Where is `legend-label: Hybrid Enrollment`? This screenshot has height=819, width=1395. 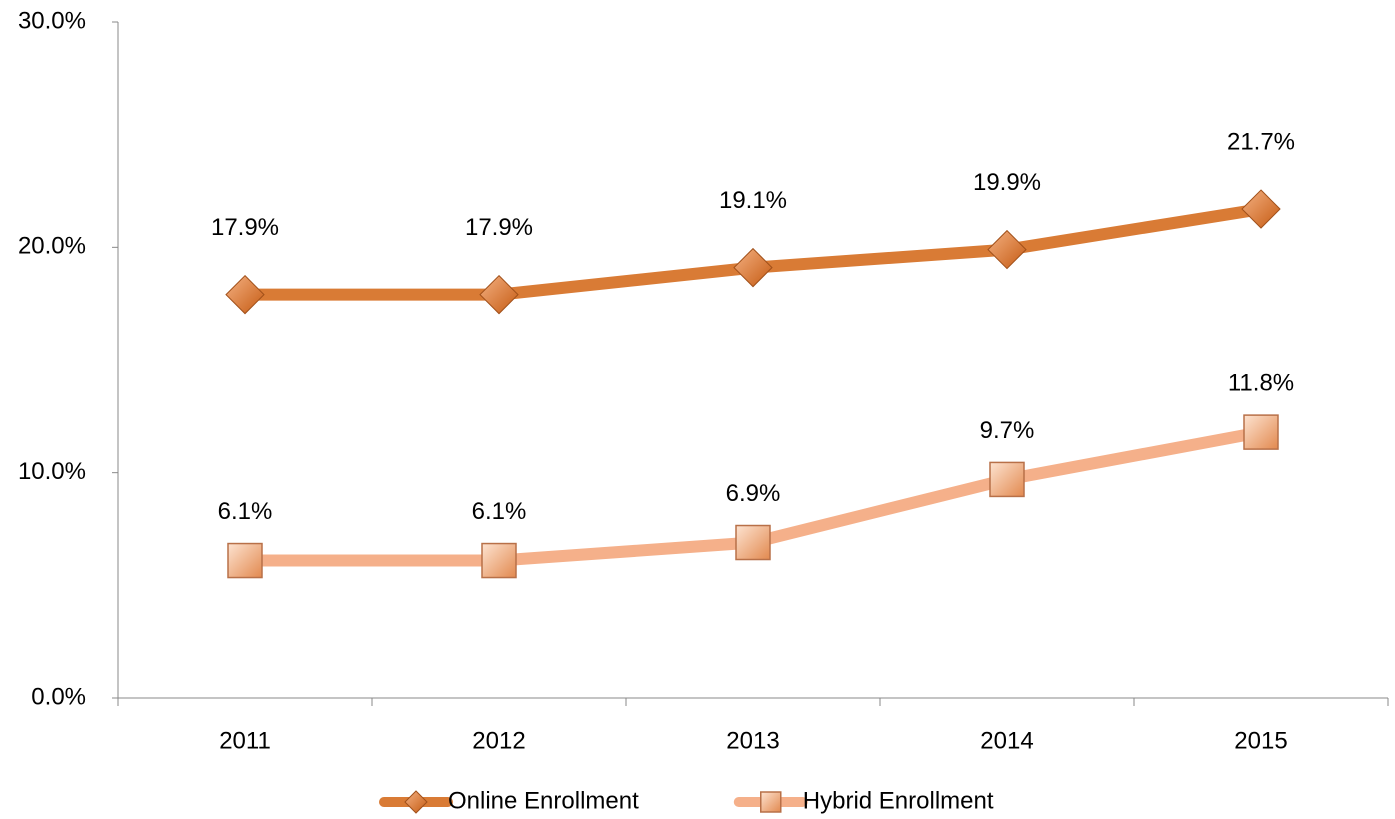
legend-label: Hybrid Enrollment is located at coordinates (898, 800).